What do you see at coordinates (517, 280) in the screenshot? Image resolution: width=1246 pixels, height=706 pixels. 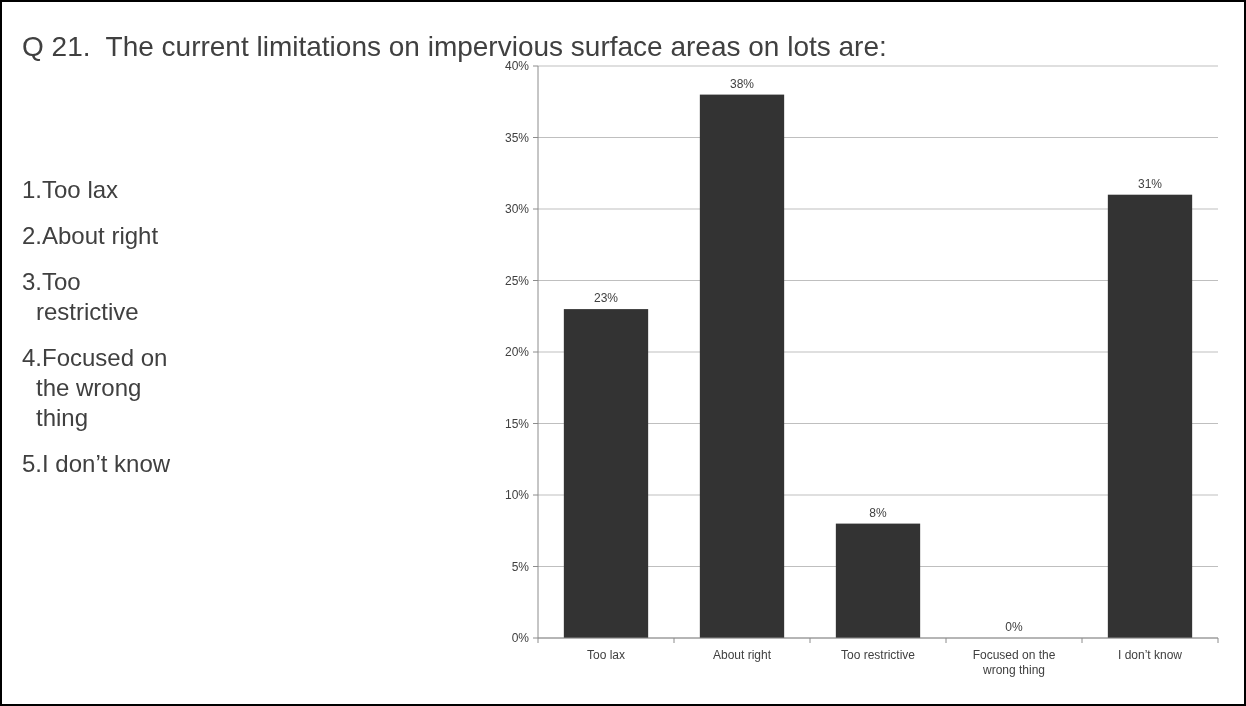 I see `y-tick-label: 25%` at bounding box center [517, 280].